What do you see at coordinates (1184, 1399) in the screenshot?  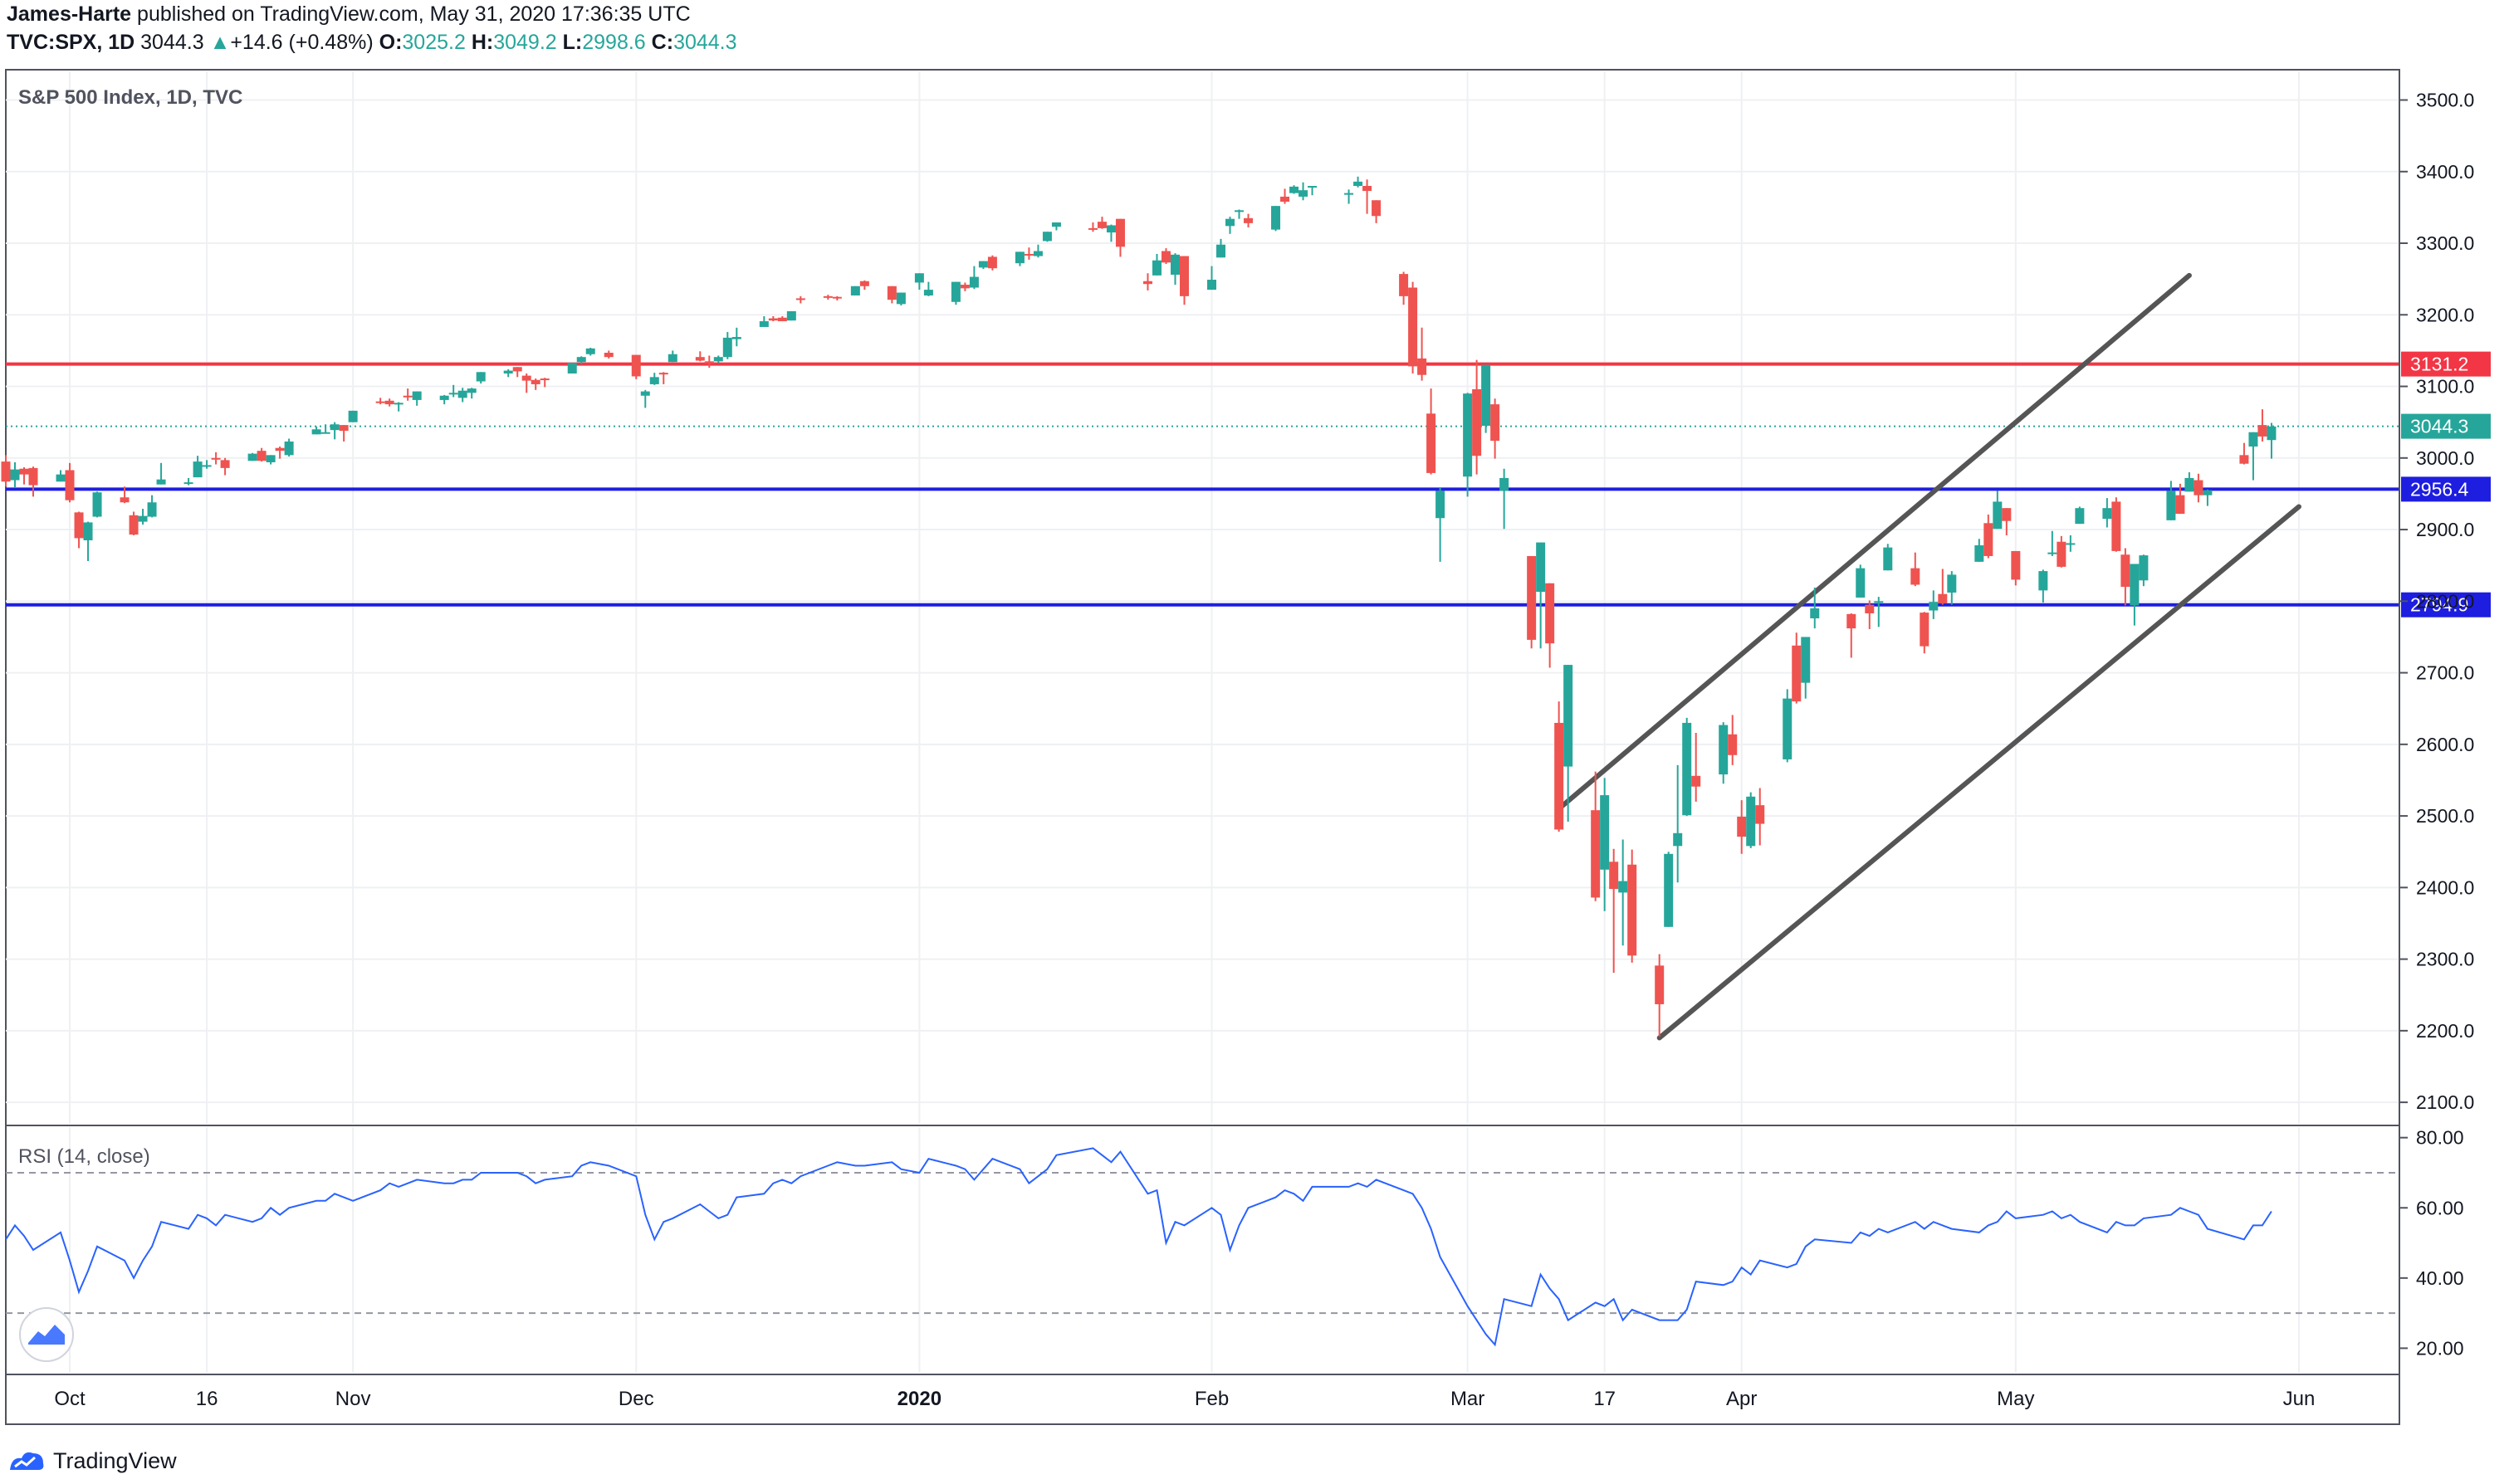 I see `time-axis: Oct 16 Nov Dec 2020 Feb Mar 17 Apr May Jun` at bounding box center [1184, 1399].